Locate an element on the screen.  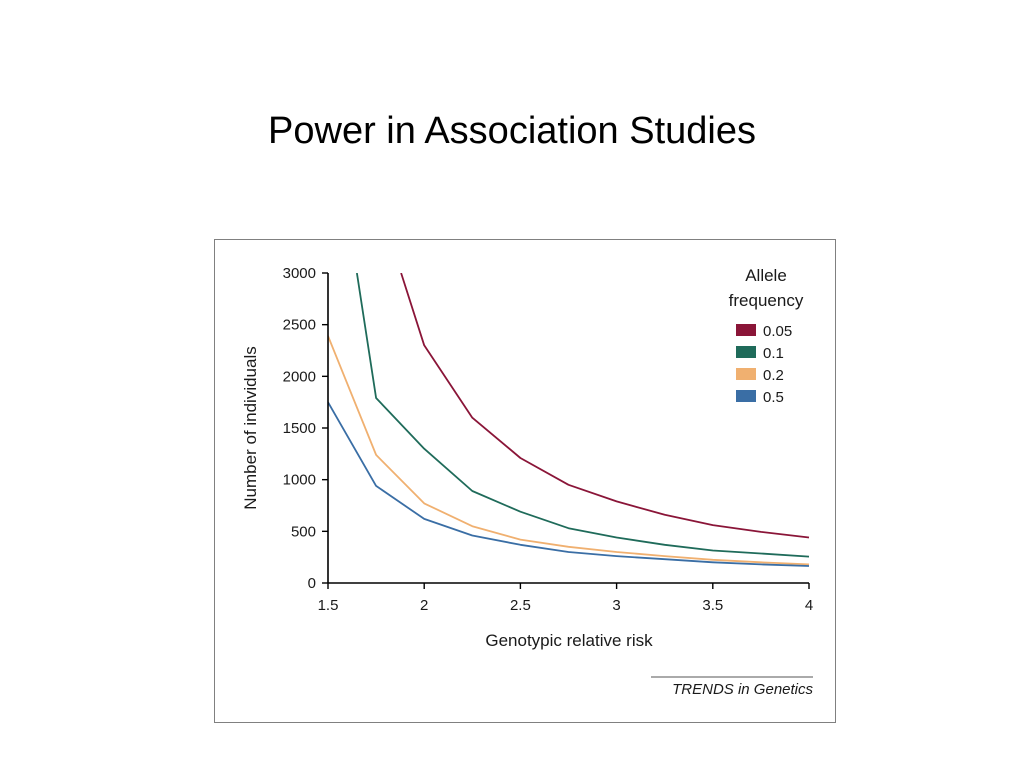
x-tick-label-1: 2 is located at coordinates (424, 605).